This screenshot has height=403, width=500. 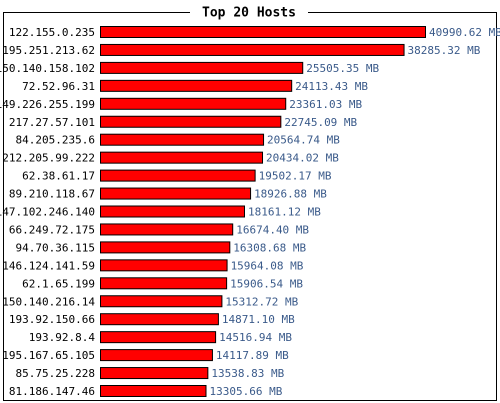 I want to click on category-label: 85.75.25.228, so click(x=55, y=373).